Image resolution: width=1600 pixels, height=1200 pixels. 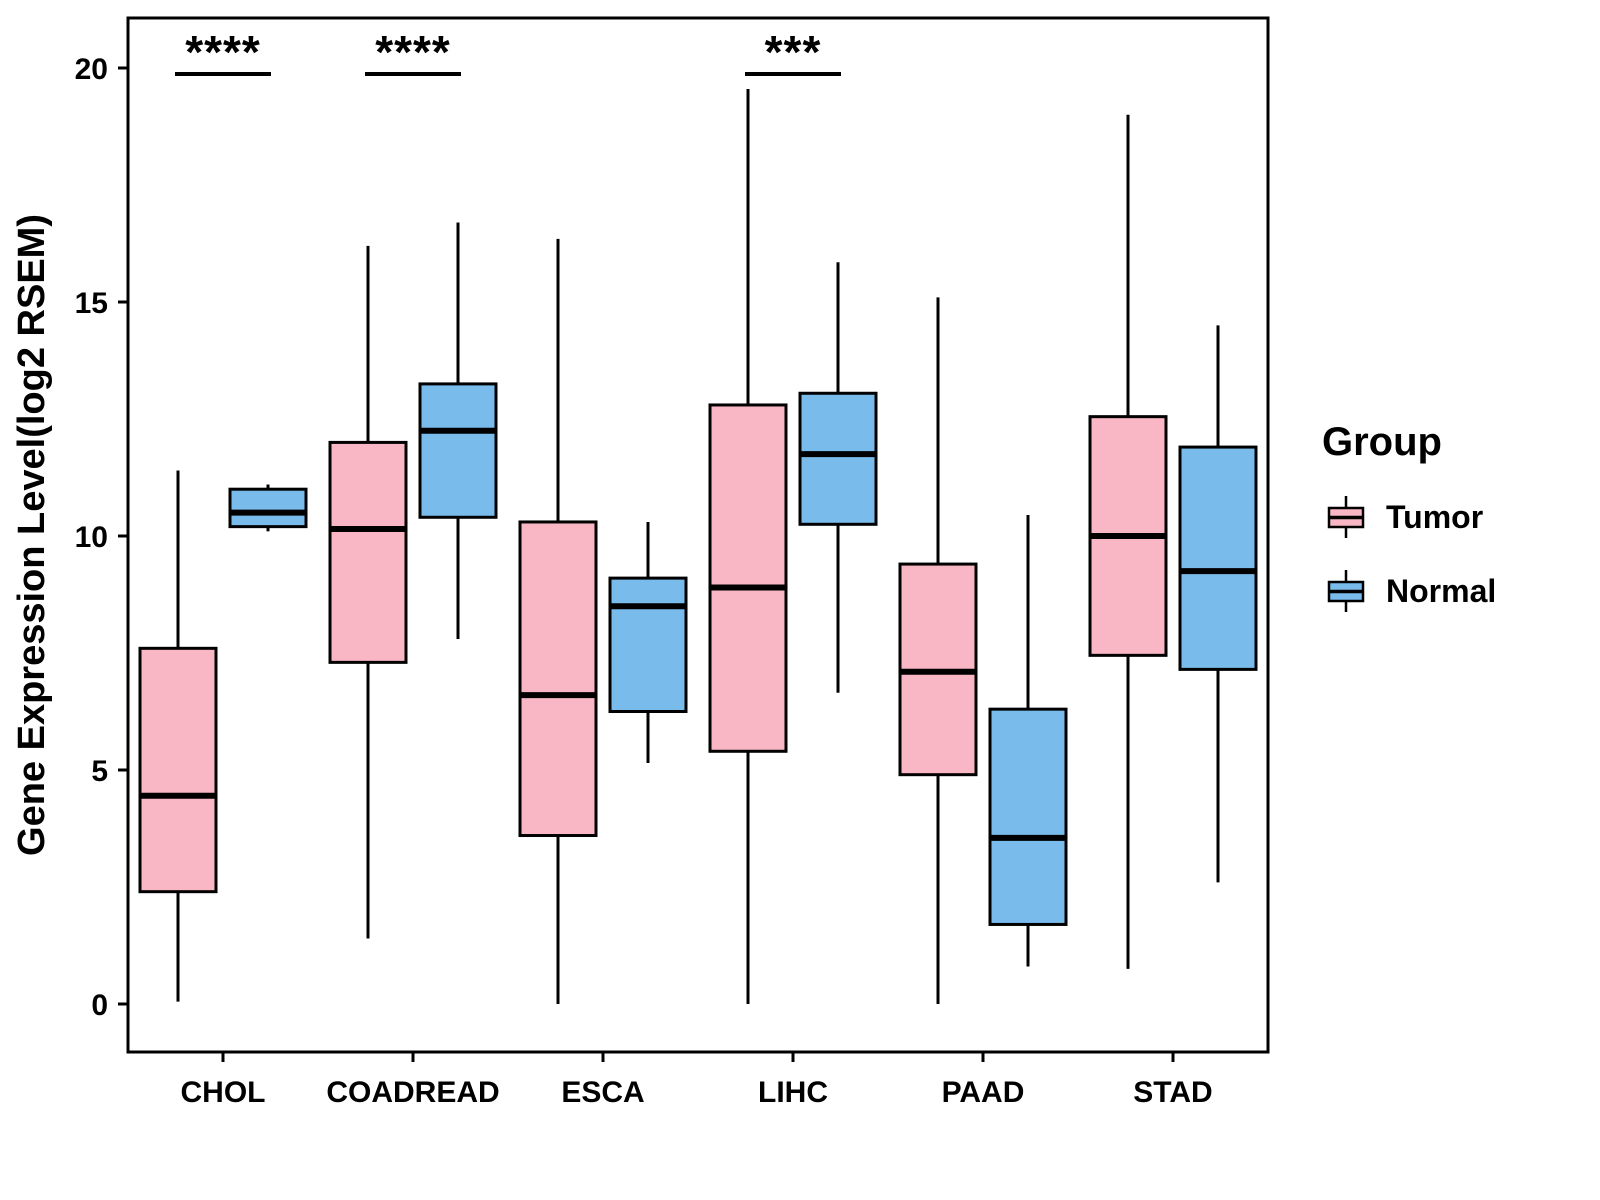 I want to click on tumor-boxplot-key-icon, so click(x=1346, y=517).